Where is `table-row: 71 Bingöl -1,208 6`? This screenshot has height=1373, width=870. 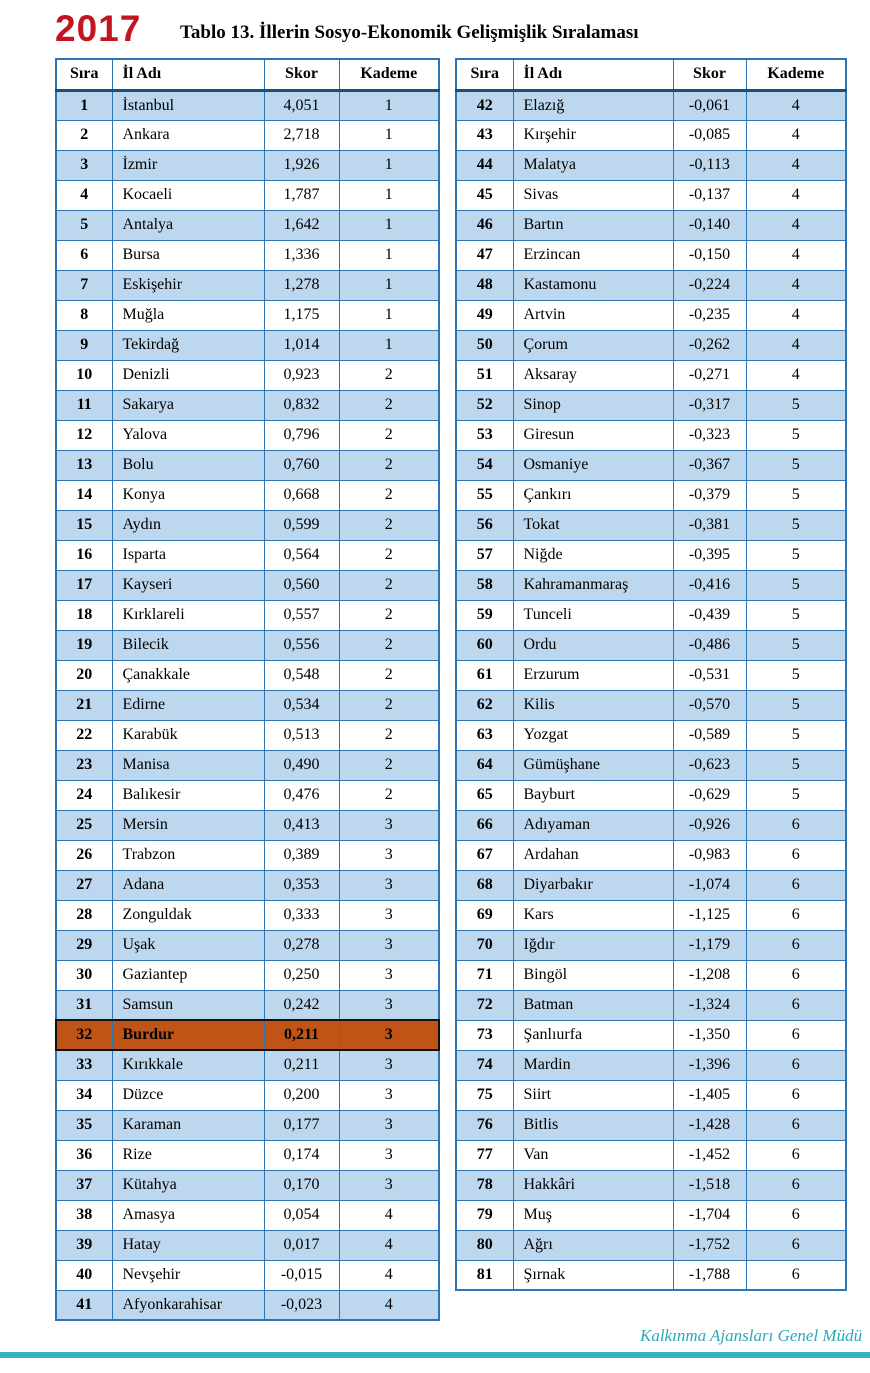
table-row: 71 Bingöl -1,208 6 is located at coordinates (651, 975).